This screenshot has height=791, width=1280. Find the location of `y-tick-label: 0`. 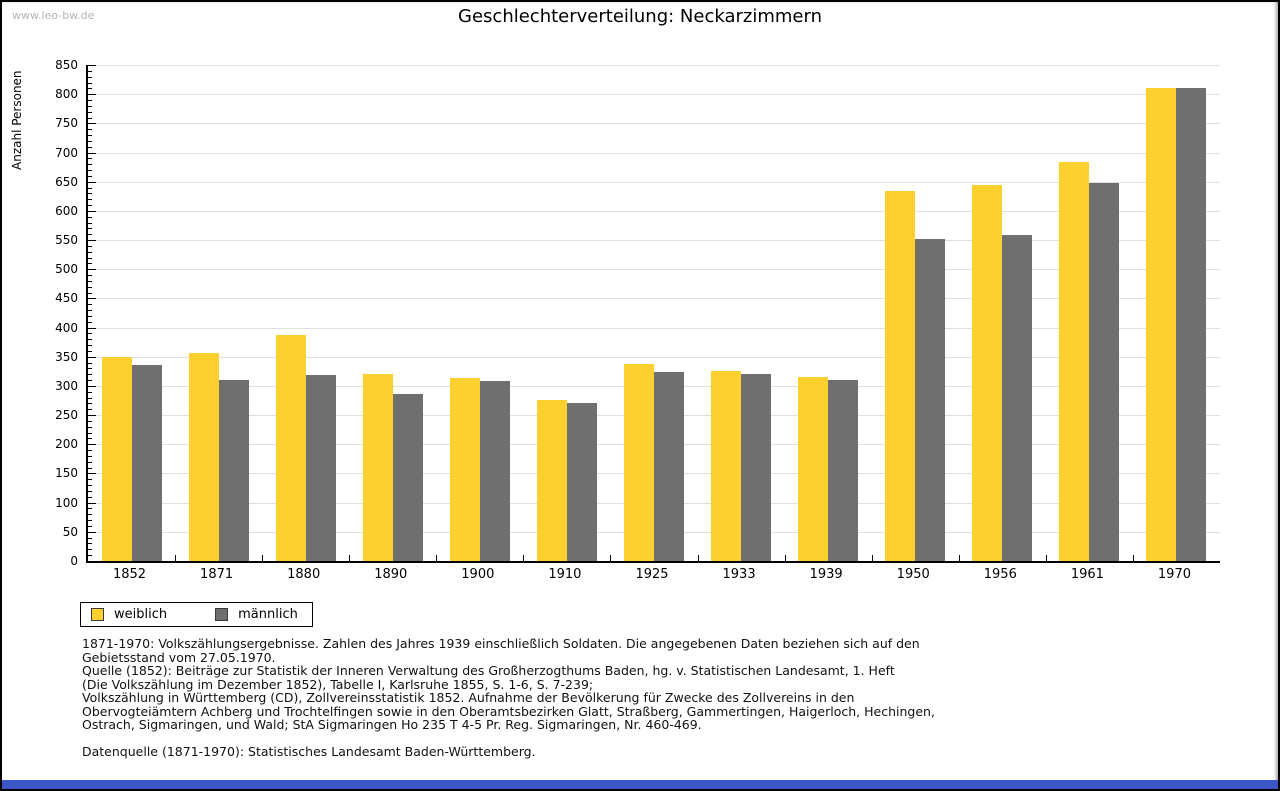

y-tick-label: 0 is located at coordinates (74, 561).